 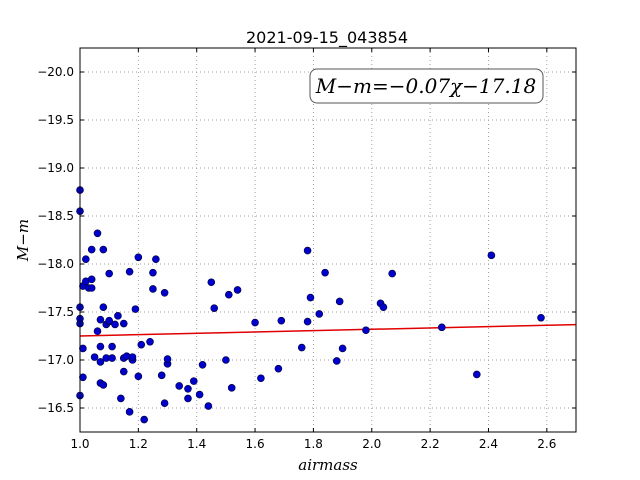 What do you see at coordinates (313, 444) in the screenshot?
I see `x-tick-label: 1.8` at bounding box center [313, 444].